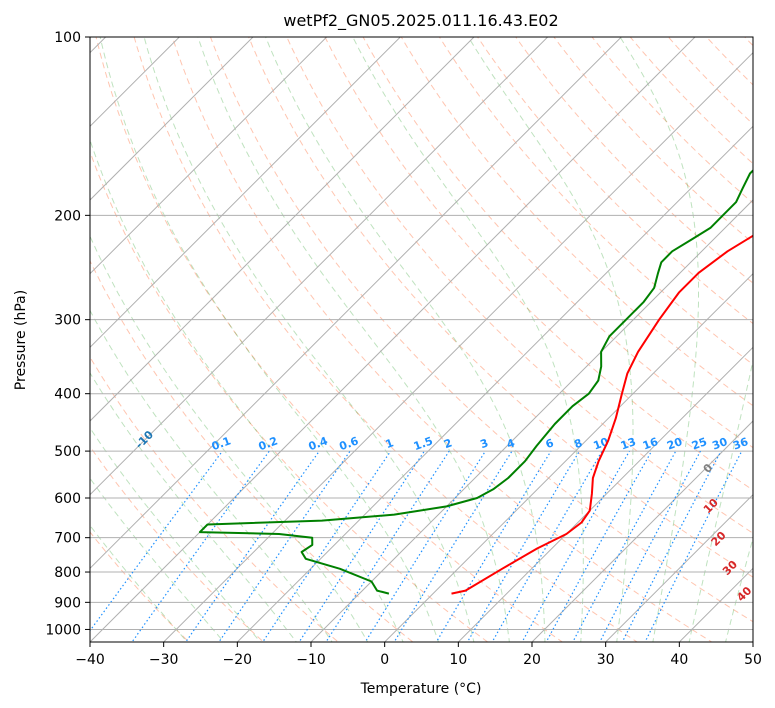 The height and width of the screenshot is (708, 775). What do you see at coordinates (753, 660) in the screenshot?
I see `x-tick-label: 50` at bounding box center [753, 660].